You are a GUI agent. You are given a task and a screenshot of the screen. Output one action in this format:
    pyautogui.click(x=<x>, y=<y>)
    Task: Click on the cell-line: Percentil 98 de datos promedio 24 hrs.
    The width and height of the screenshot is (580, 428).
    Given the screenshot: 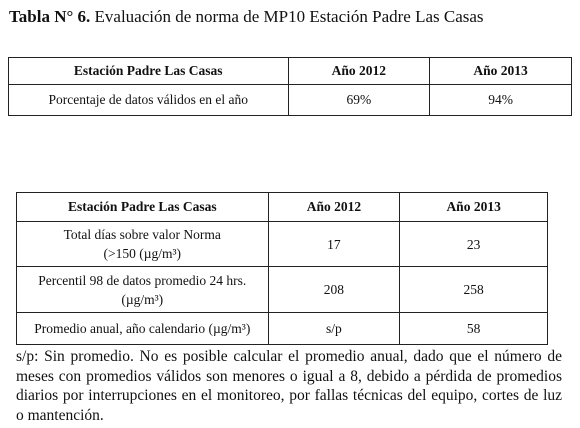 What is the action you would take?
    pyautogui.click(x=142, y=280)
    